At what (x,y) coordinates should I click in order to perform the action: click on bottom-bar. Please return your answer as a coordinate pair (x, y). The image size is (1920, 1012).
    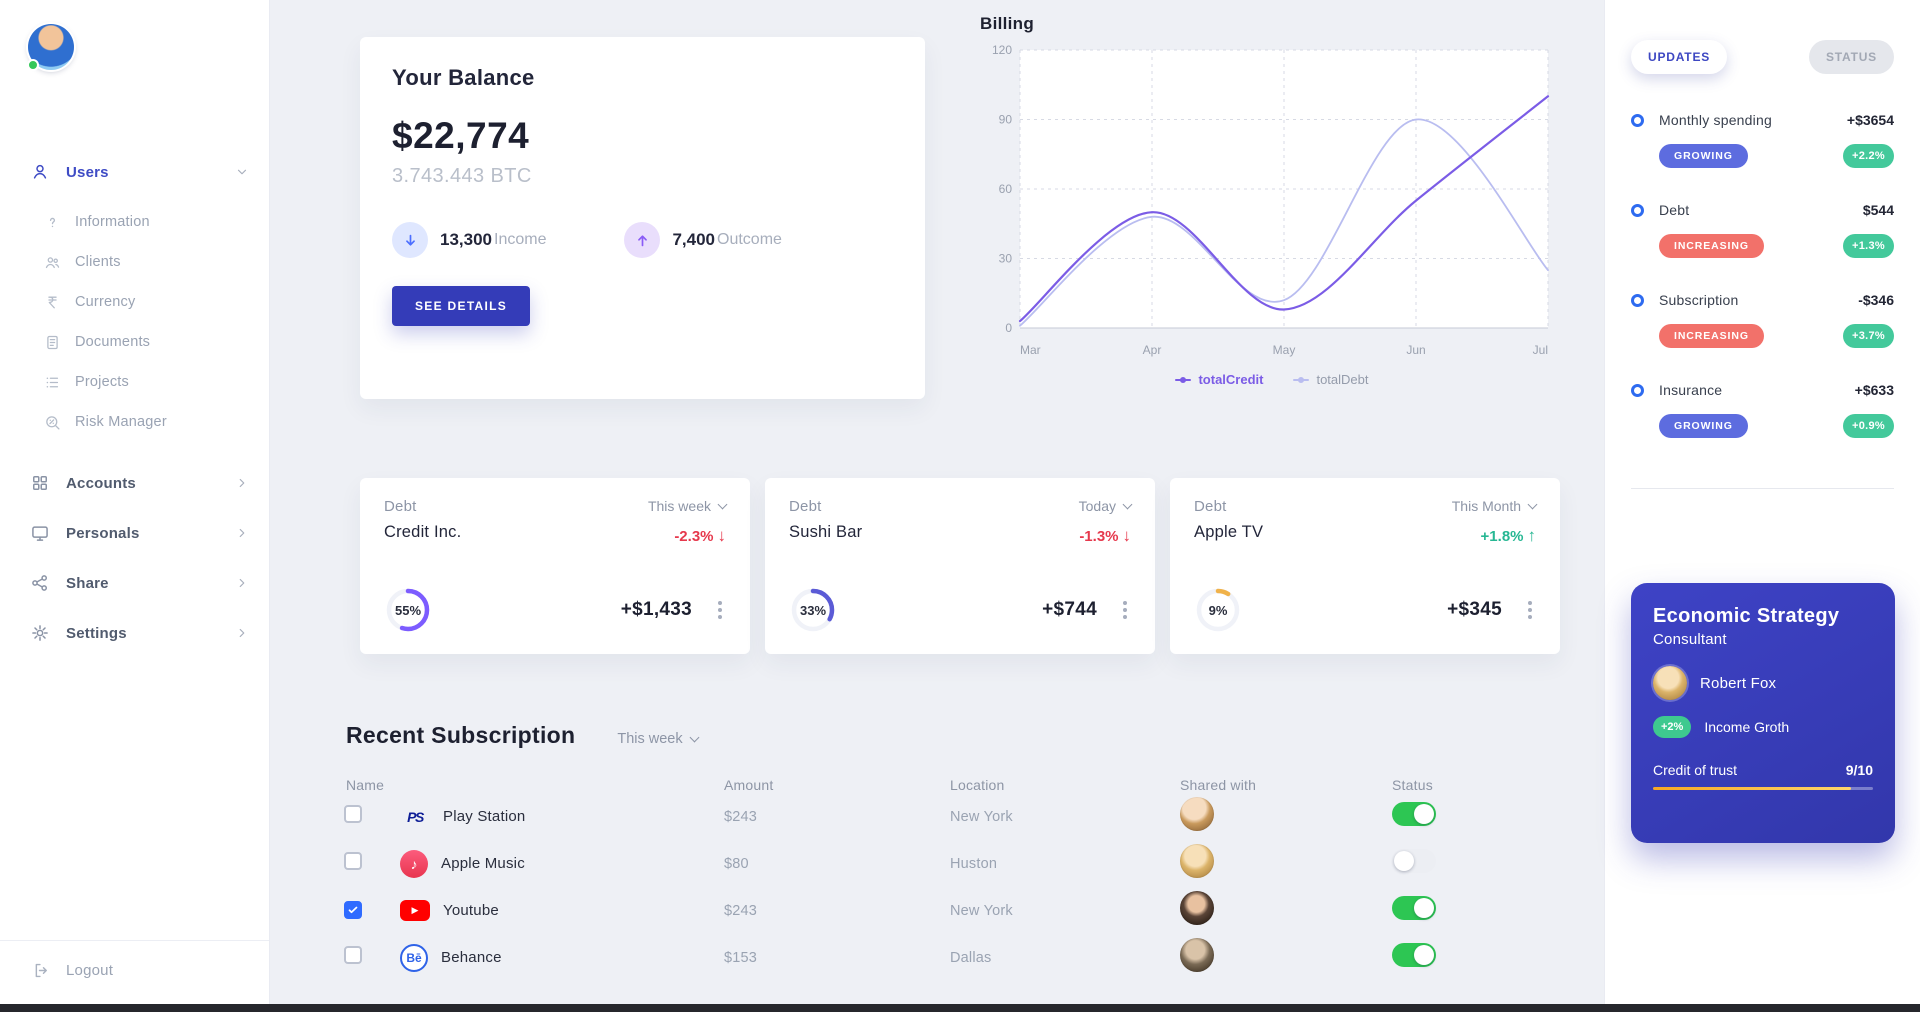
    Looking at the image, I should click on (960, 1008).